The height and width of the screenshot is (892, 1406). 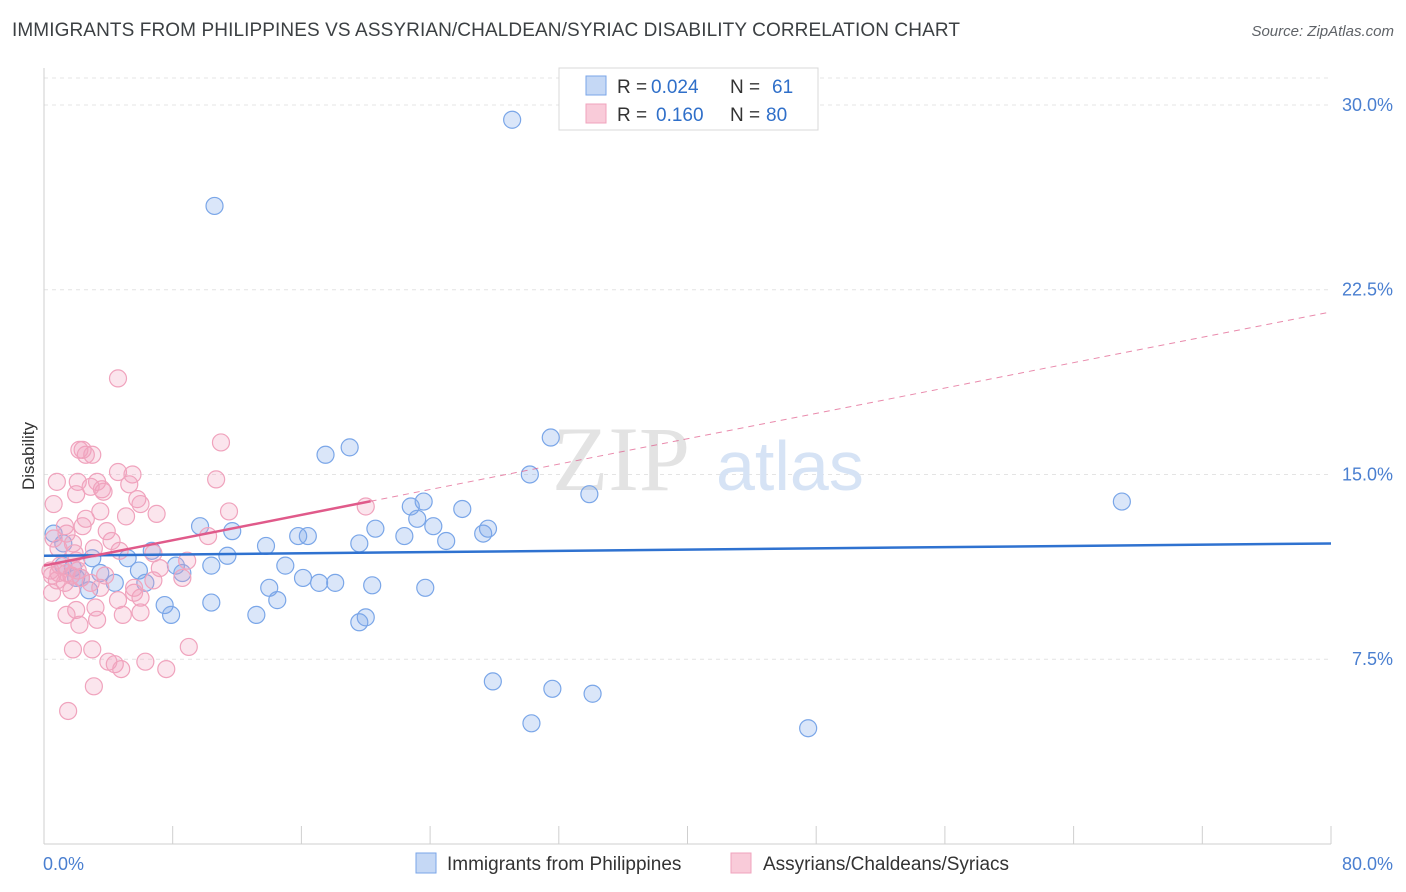 I want to click on watermark: ZIP atlas, so click(x=708, y=459).